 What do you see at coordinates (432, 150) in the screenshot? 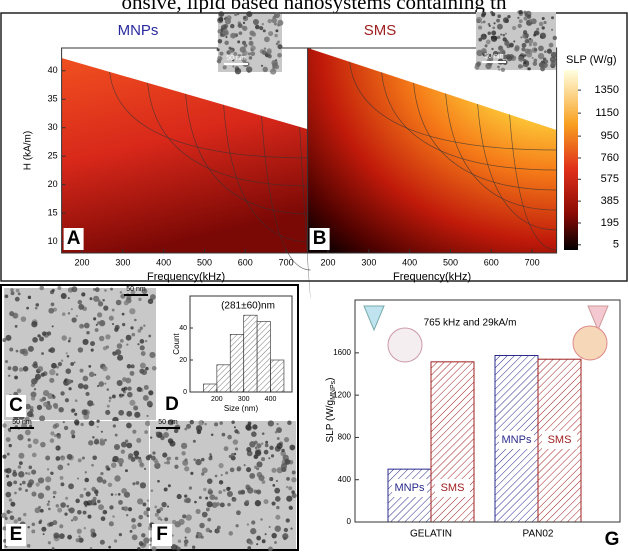
I see `plot-frame` at bounding box center [432, 150].